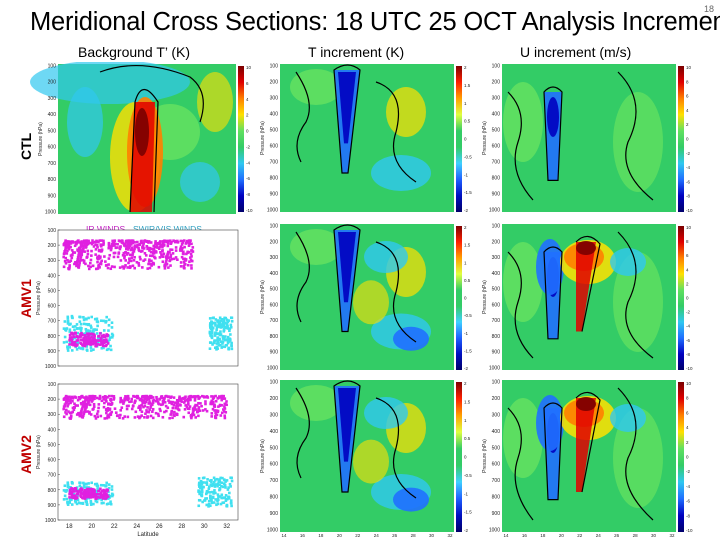 The height and width of the screenshot is (540, 720). What do you see at coordinates (688, 326) in the screenshot?
I see `amv1-u-colorbar-label: -4` at bounding box center [688, 326].